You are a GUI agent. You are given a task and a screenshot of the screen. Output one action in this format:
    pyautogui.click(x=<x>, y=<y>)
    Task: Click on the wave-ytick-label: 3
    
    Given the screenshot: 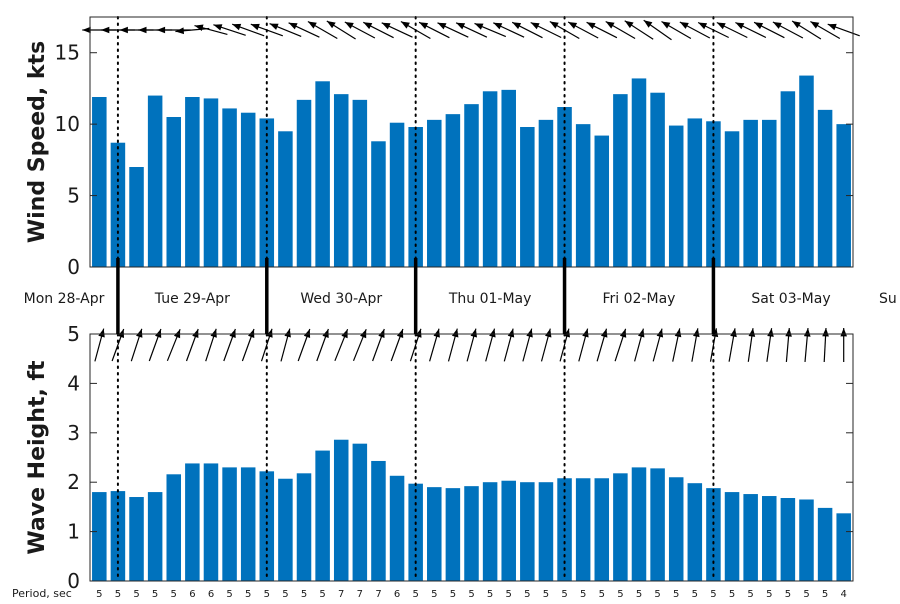 What is the action you would take?
    pyautogui.click(x=73, y=433)
    